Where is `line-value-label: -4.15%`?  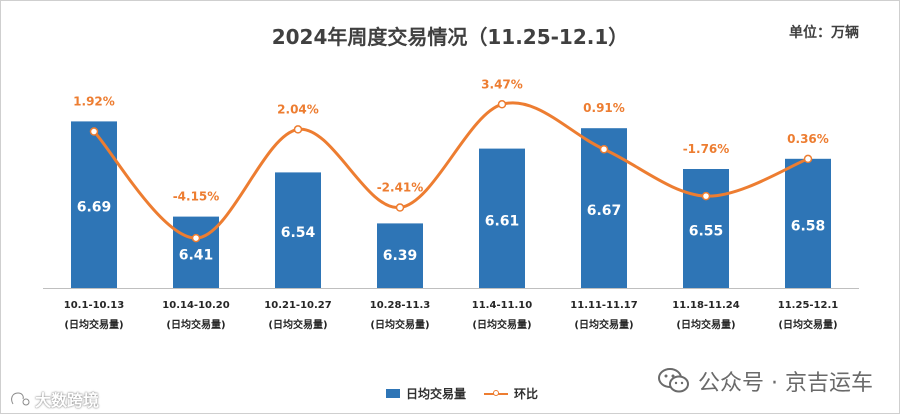
line-value-label: -4.15% is located at coordinates (196, 197).